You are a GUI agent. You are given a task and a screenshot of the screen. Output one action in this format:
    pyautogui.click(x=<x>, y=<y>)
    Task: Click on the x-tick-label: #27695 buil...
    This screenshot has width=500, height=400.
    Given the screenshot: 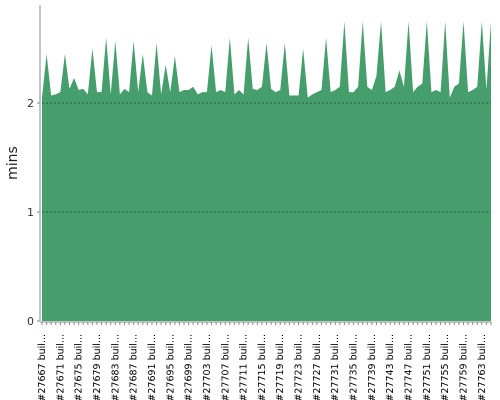 What is the action you would take?
    pyautogui.click(x=170, y=367)
    